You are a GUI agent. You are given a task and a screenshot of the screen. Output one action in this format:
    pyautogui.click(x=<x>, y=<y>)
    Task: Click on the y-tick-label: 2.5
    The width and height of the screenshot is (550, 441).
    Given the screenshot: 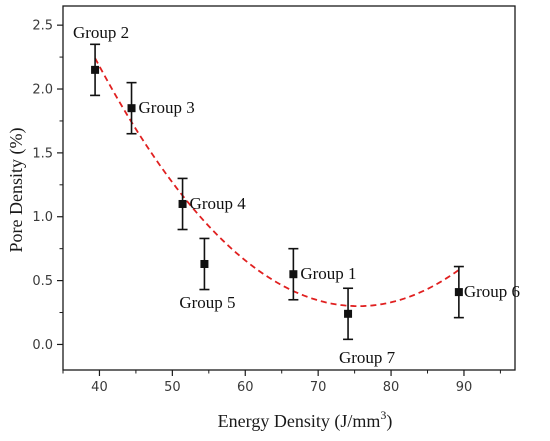 What is the action you would take?
    pyautogui.click(x=42, y=26)
    